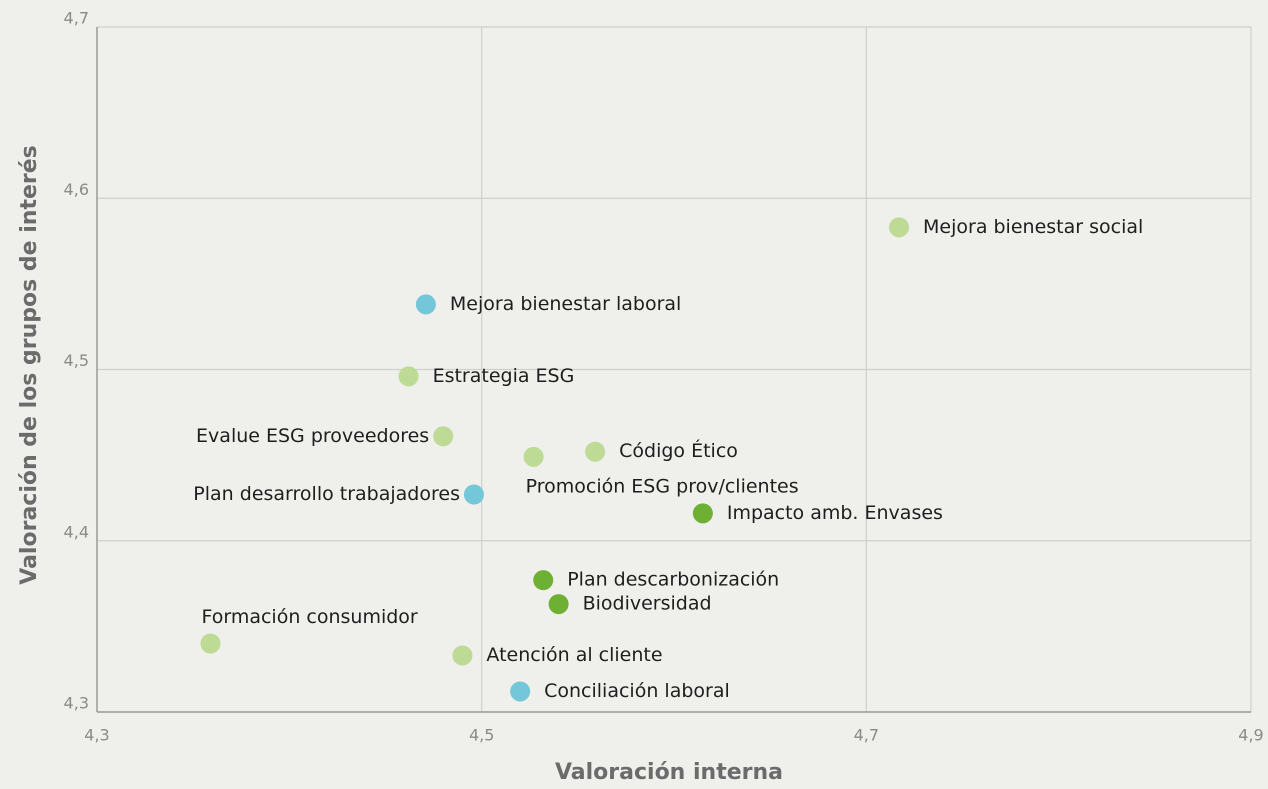  Describe the element at coordinates (662, 486) in the screenshot. I see `point-label: Promoción ESG prov/clientes` at that location.